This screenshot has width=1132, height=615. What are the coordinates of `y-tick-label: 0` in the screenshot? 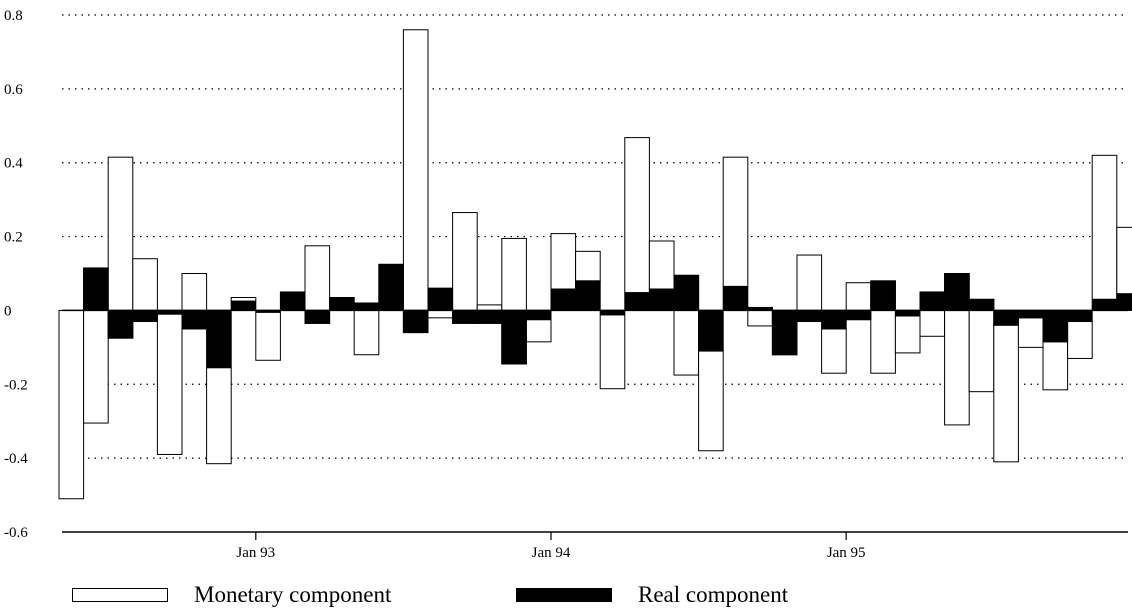 It's located at (8, 311).